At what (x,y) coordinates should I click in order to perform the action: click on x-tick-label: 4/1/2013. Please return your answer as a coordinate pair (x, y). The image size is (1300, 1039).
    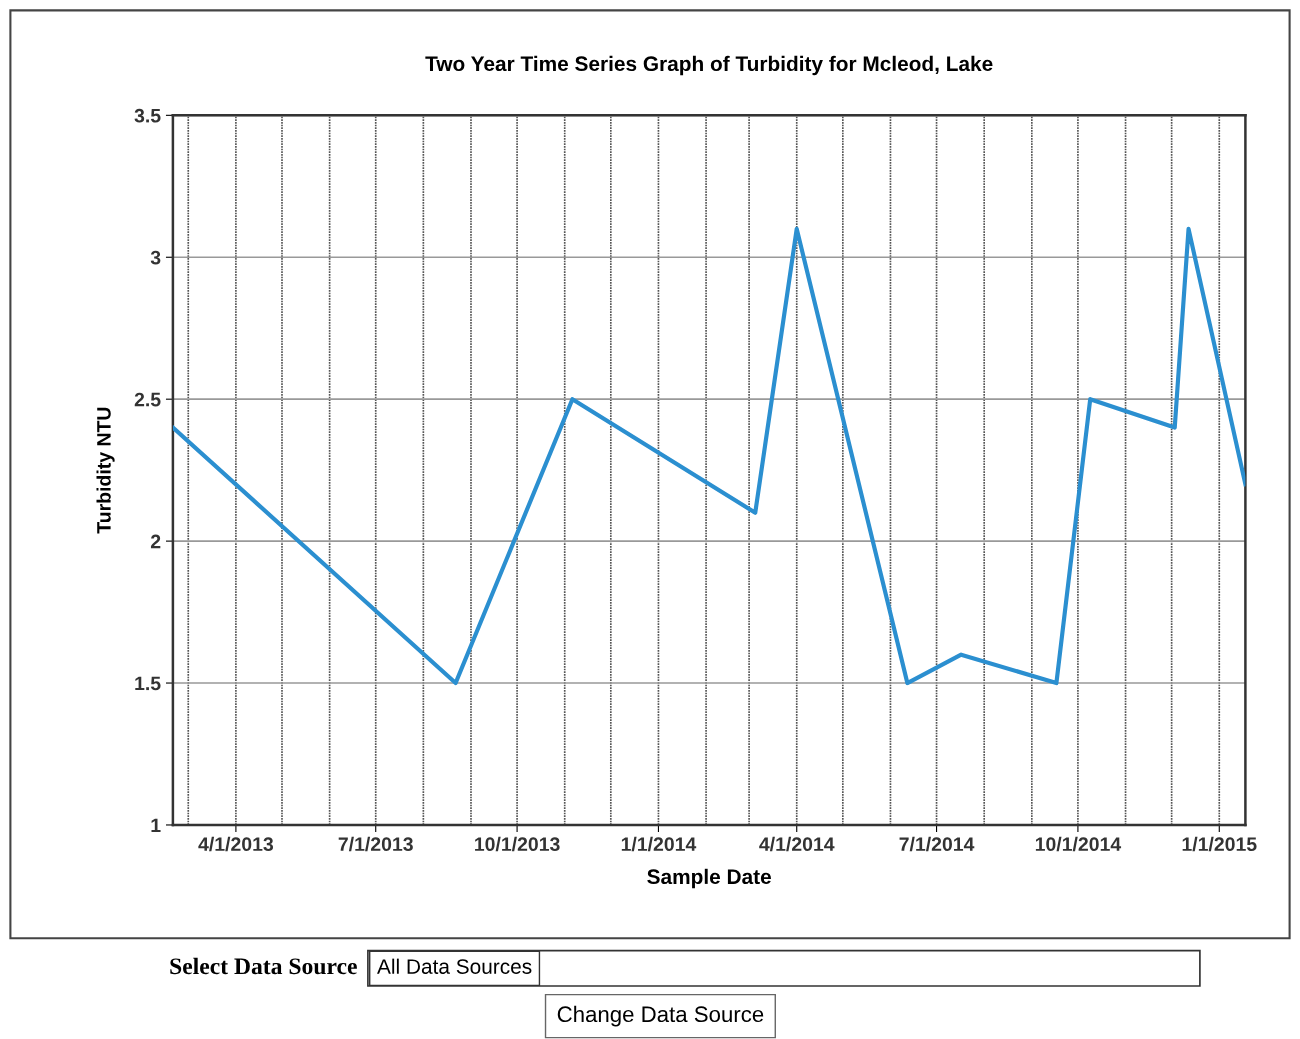
    Looking at the image, I should click on (236, 844).